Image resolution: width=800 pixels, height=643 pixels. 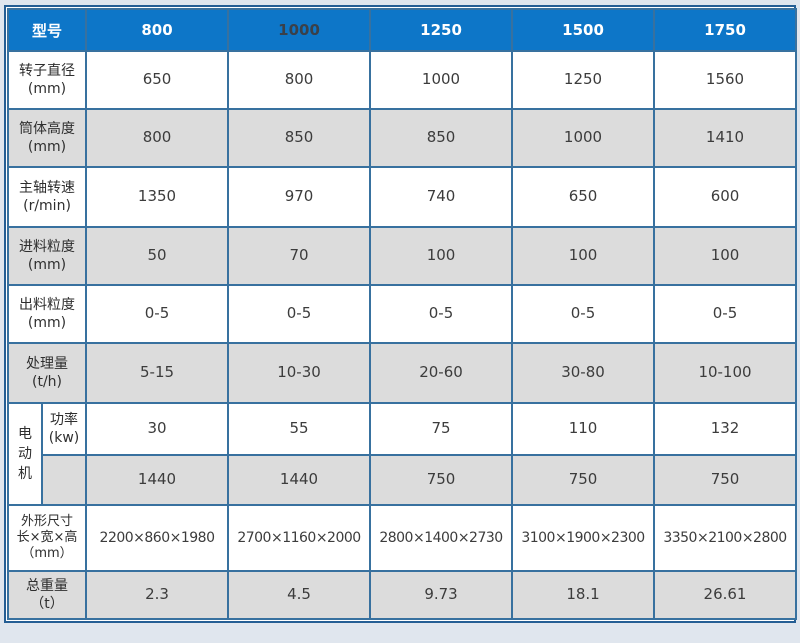 What do you see at coordinates (441, 197) in the screenshot?
I see `cell-value: 740` at bounding box center [441, 197].